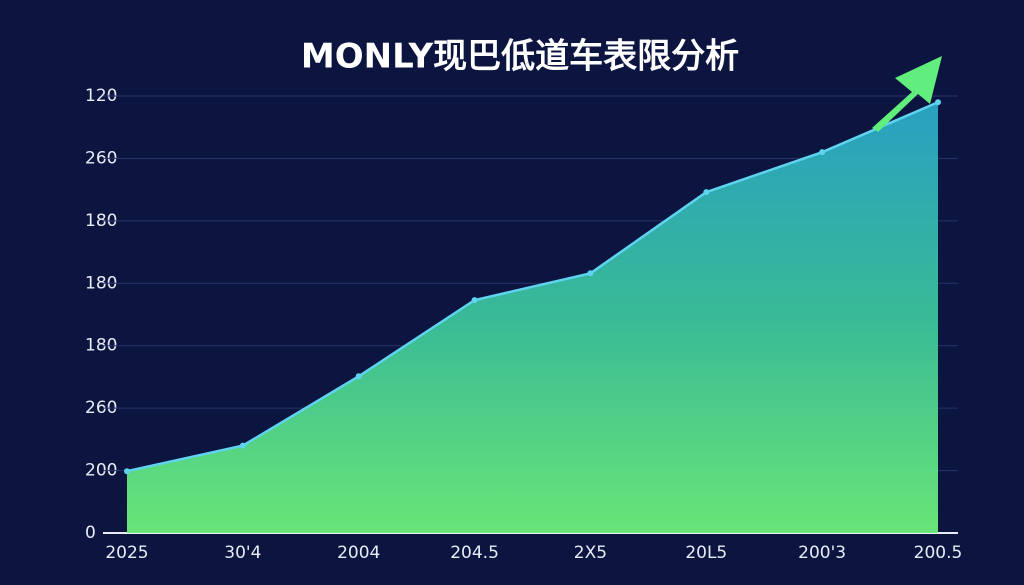 The height and width of the screenshot is (585, 1024). I want to click on x-tick-label: 2004, so click(358, 553).